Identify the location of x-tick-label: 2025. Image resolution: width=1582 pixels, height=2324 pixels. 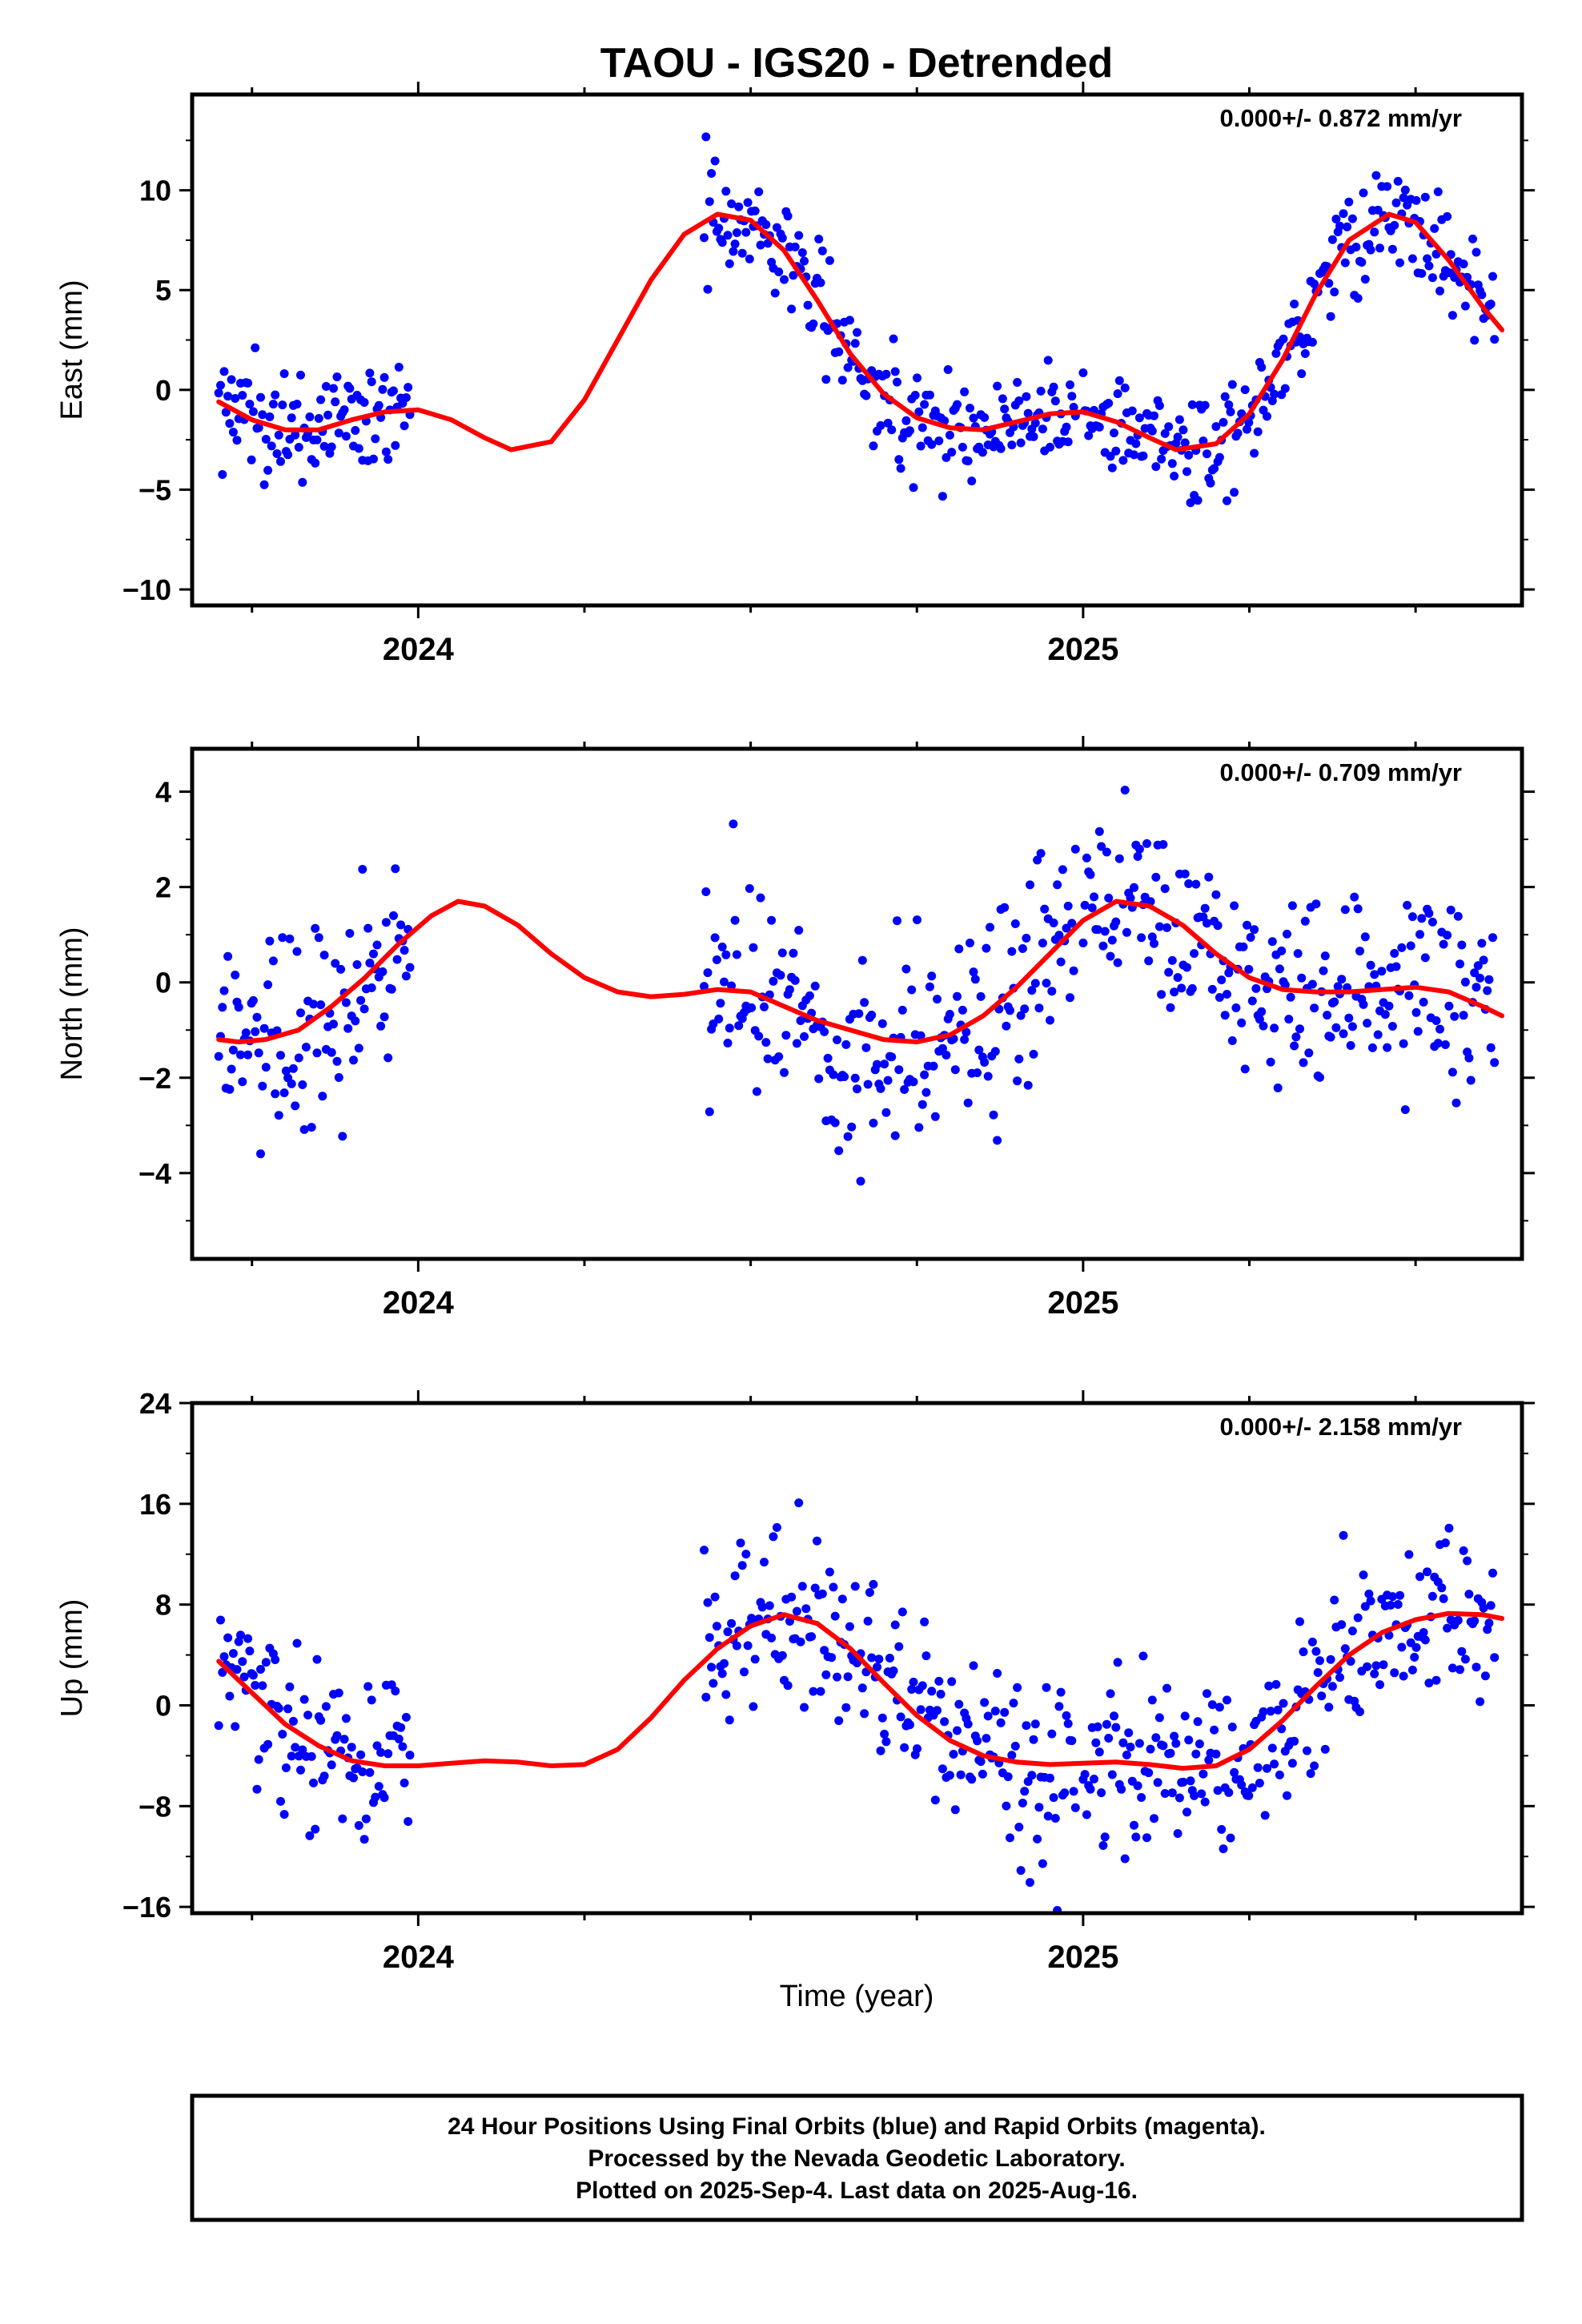
(1083, 1957).